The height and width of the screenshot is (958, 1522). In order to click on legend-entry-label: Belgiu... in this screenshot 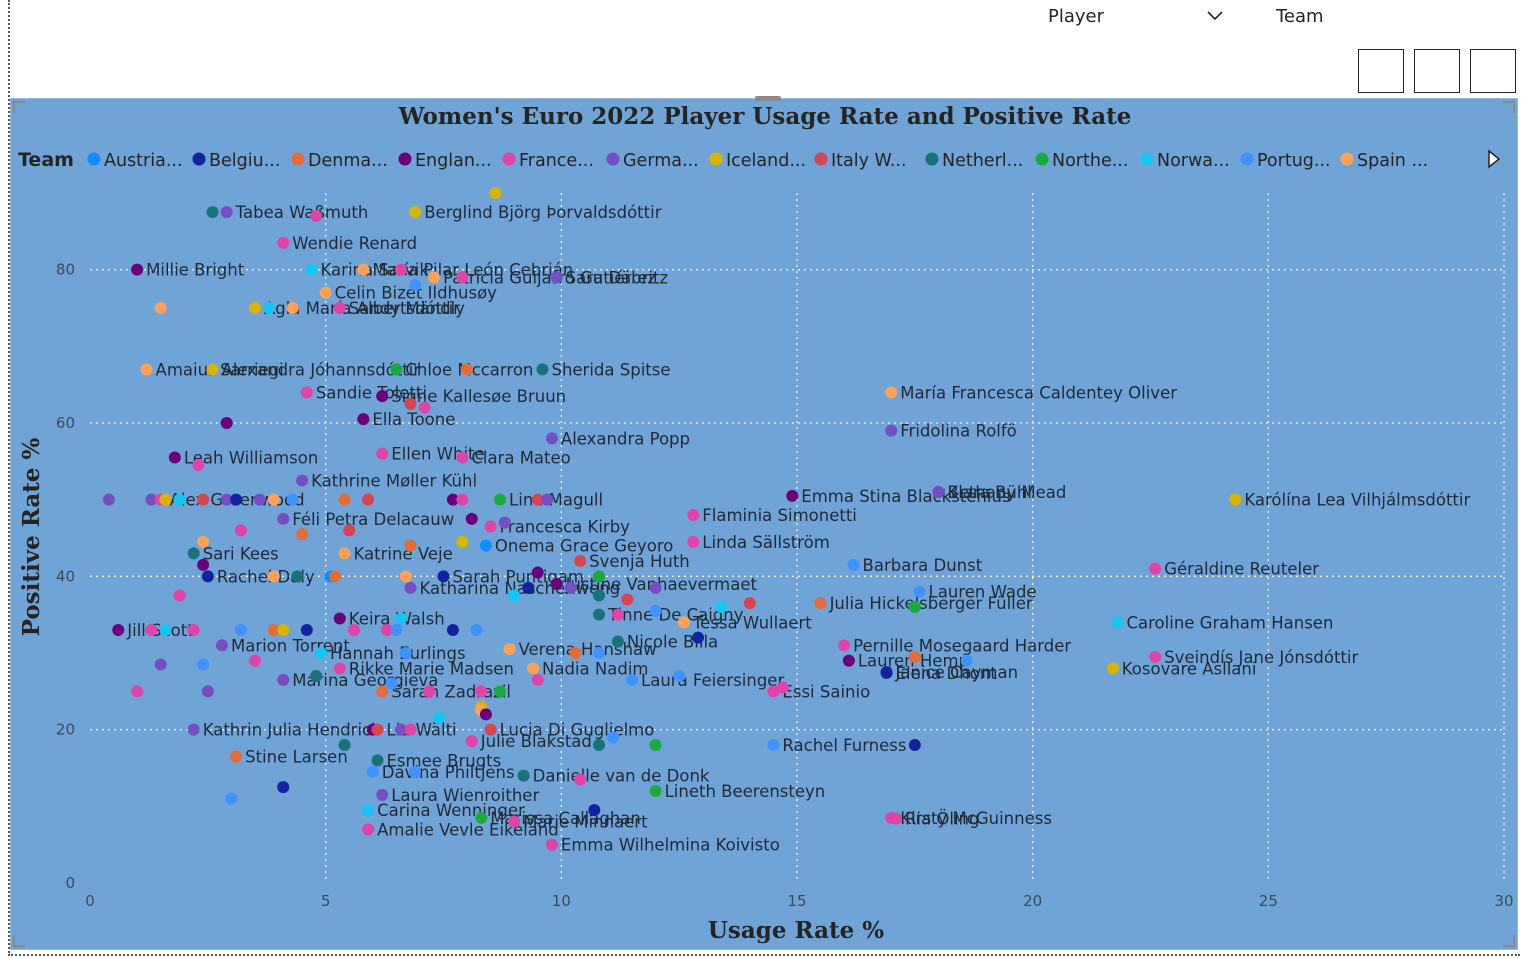, I will do `click(244, 161)`.